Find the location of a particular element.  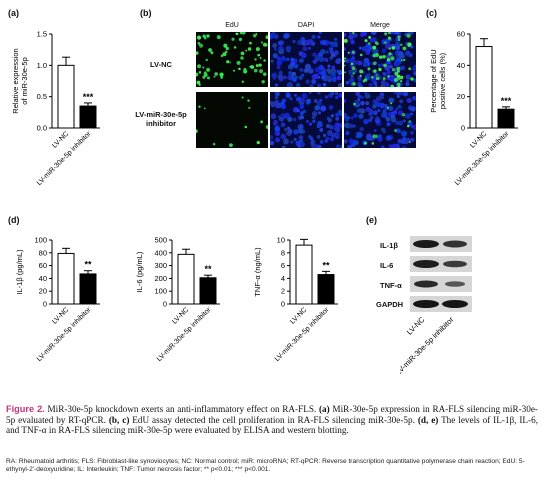

x-tick-label: LV-NC is located at coordinates (180, 315).